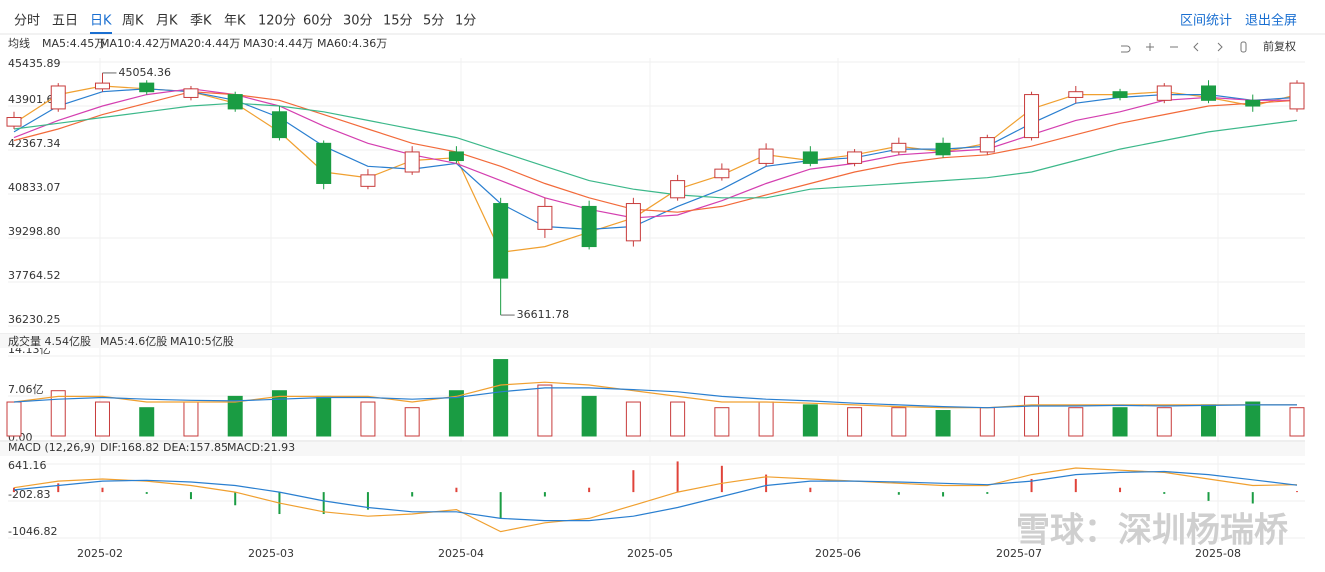 The image size is (1325, 572). I want to click on undo-icon, so click(1126, 49).